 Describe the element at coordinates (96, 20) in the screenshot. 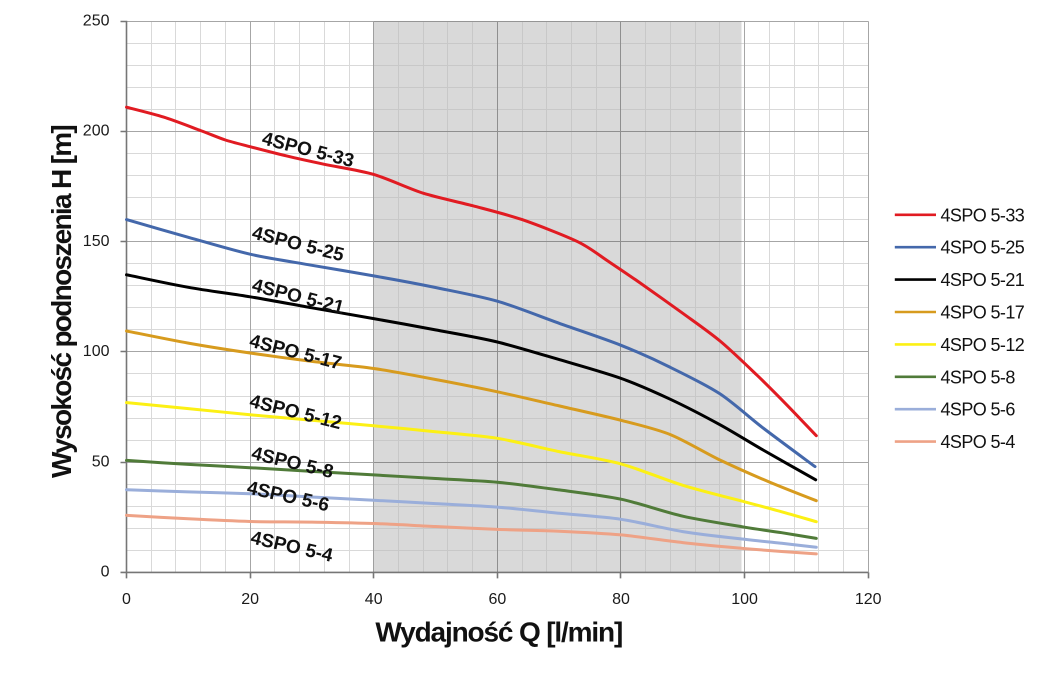

I see `svg-text: 250` at that location.